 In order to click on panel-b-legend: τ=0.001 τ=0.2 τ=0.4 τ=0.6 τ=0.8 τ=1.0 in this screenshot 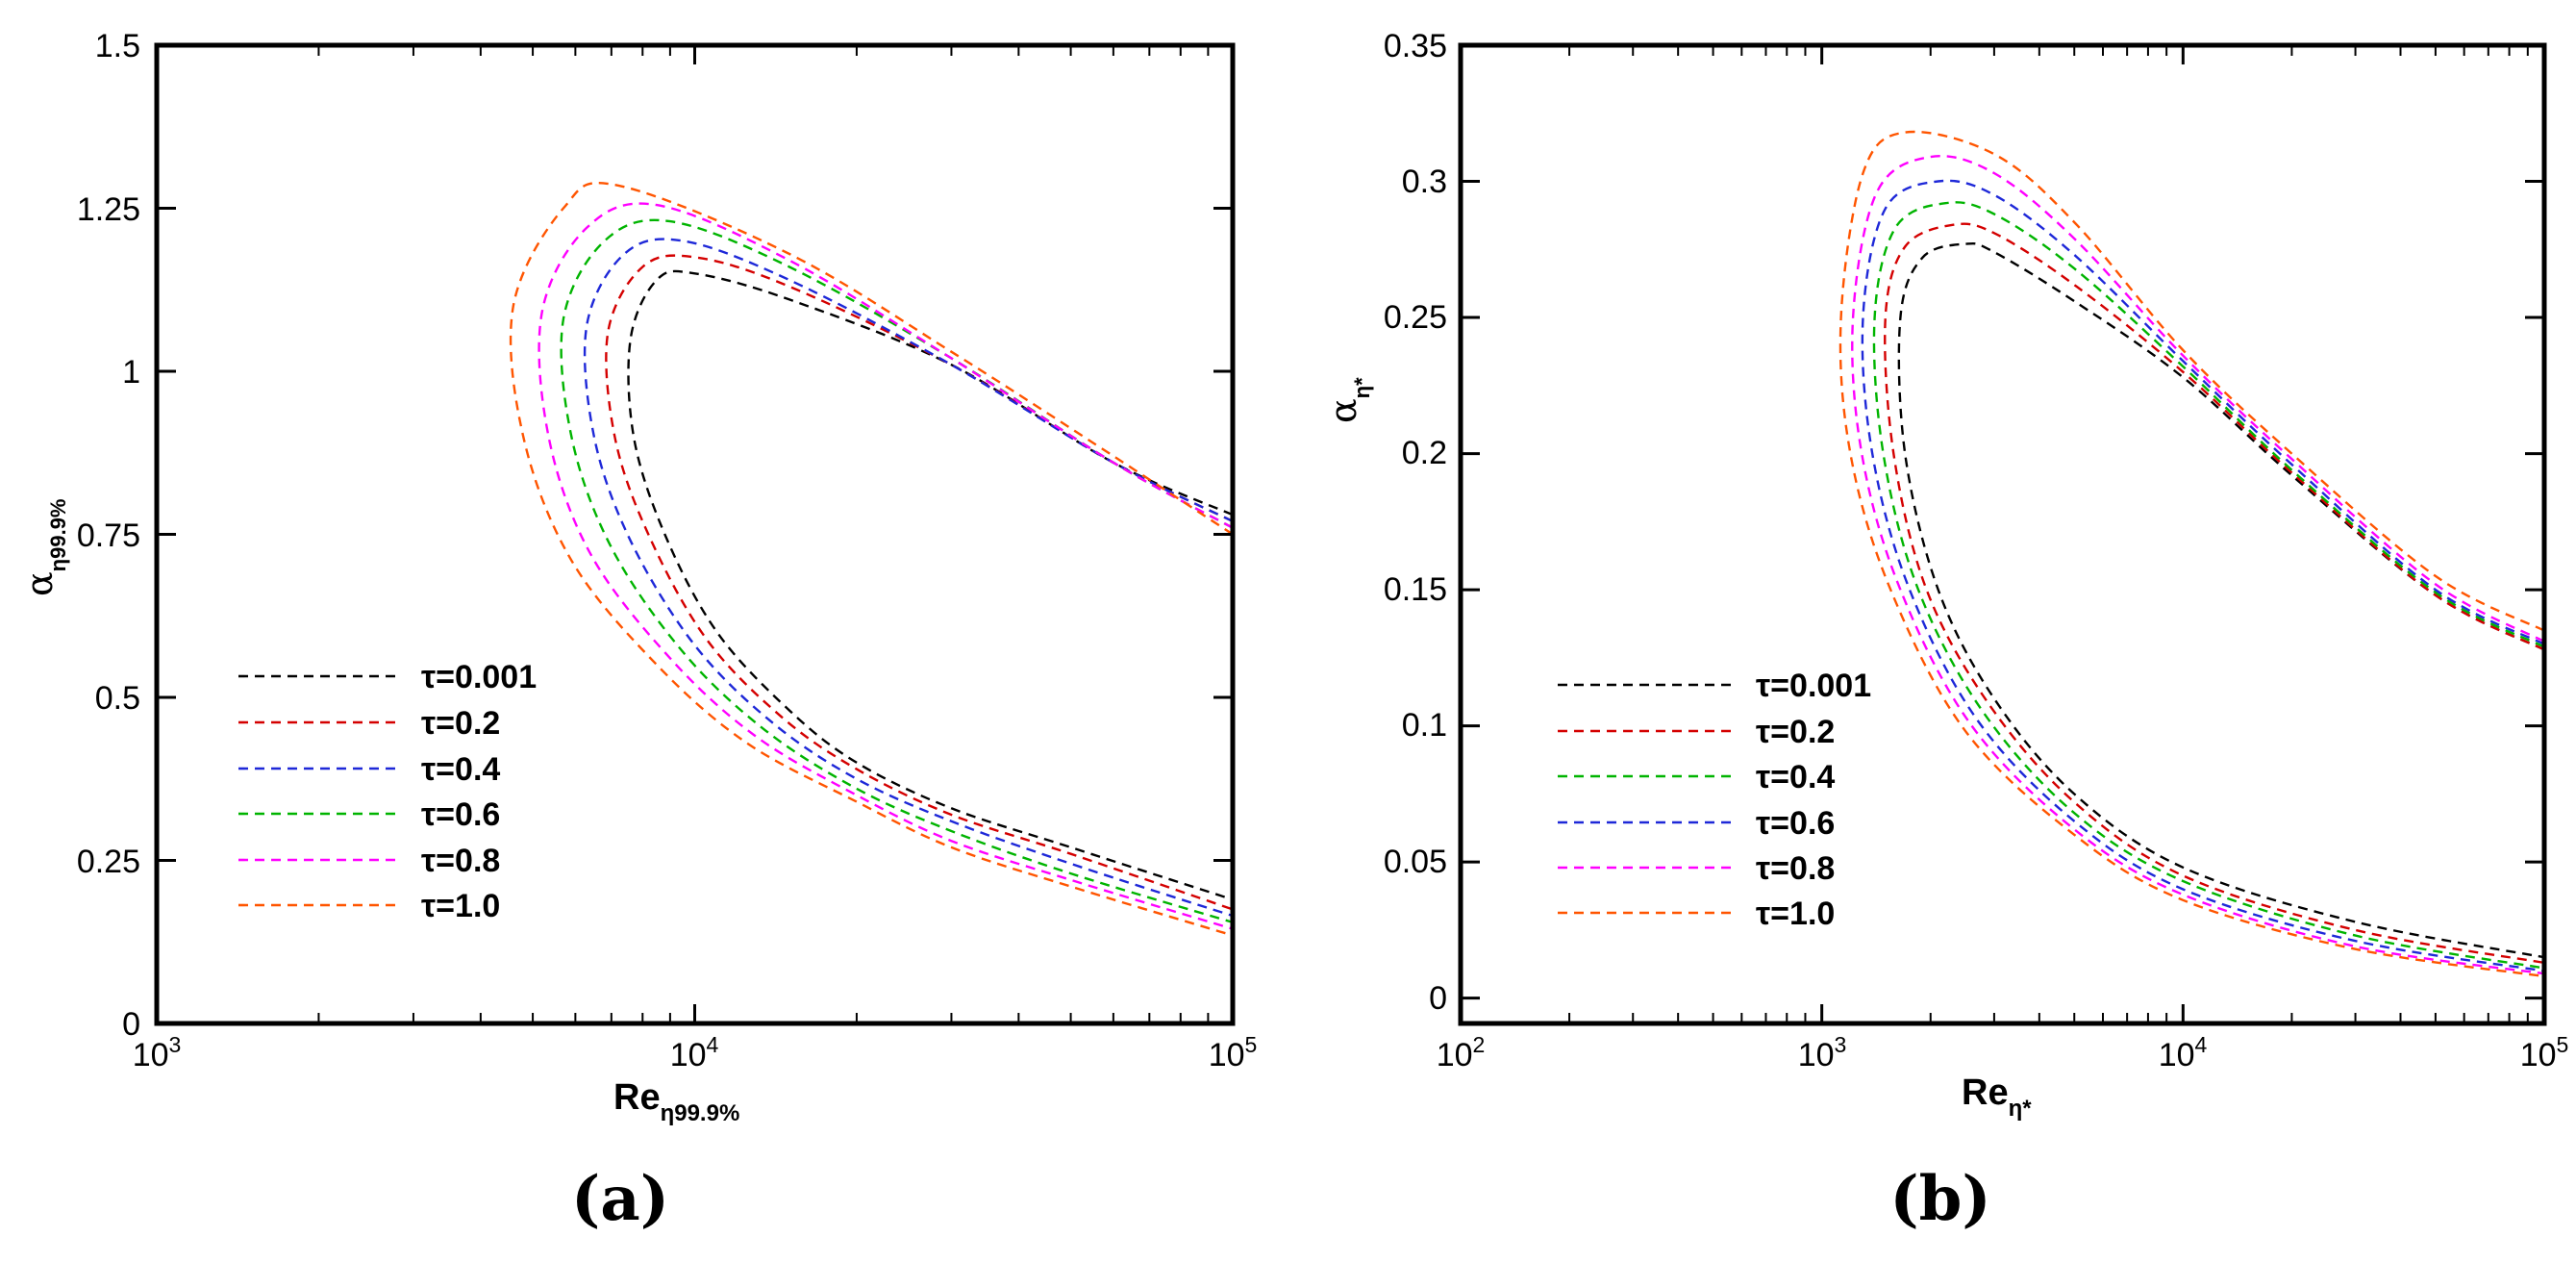, I will do `click(1714, 800)`.